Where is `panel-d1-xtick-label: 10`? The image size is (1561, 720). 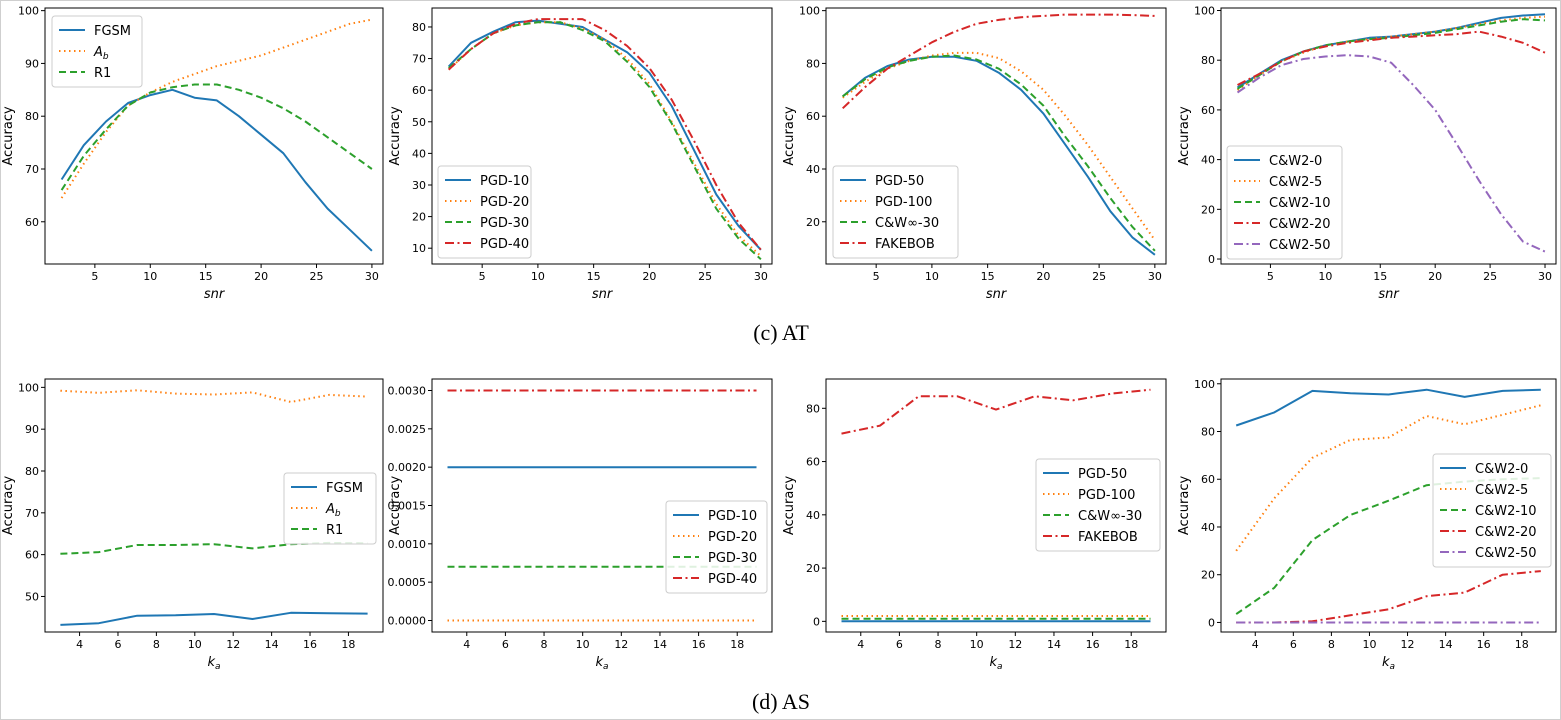
panel-d1-xtick-label: 10 is located at coordinates (195, 644).